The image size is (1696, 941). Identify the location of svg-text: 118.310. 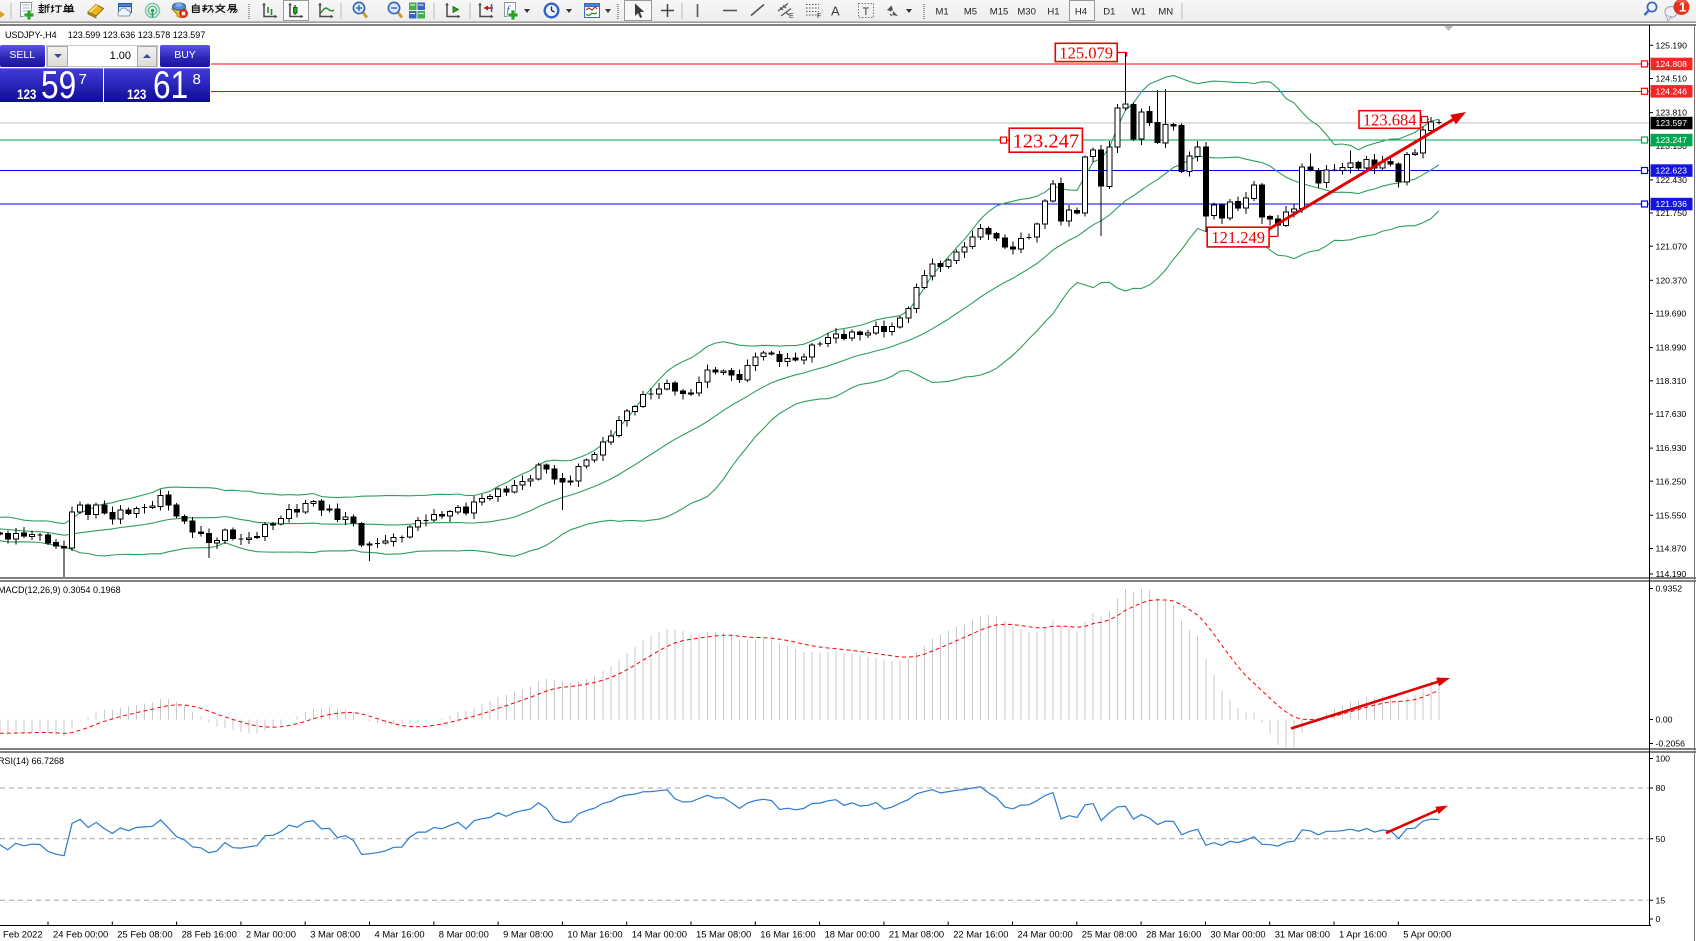
(1671, 381).